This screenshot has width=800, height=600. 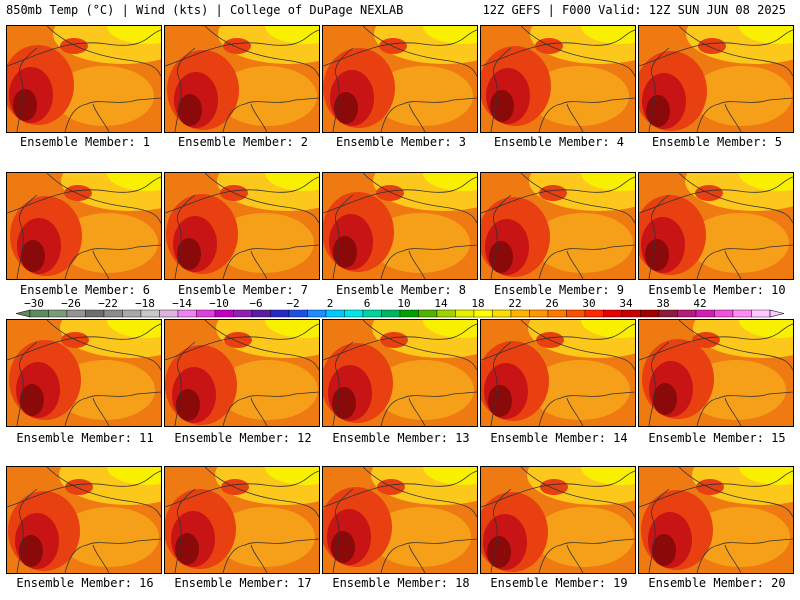 What do you see at coordinates (699, 303) in the screenshot?
I see `colorbar-tick-label: 42` at bounding box center [699, 303].